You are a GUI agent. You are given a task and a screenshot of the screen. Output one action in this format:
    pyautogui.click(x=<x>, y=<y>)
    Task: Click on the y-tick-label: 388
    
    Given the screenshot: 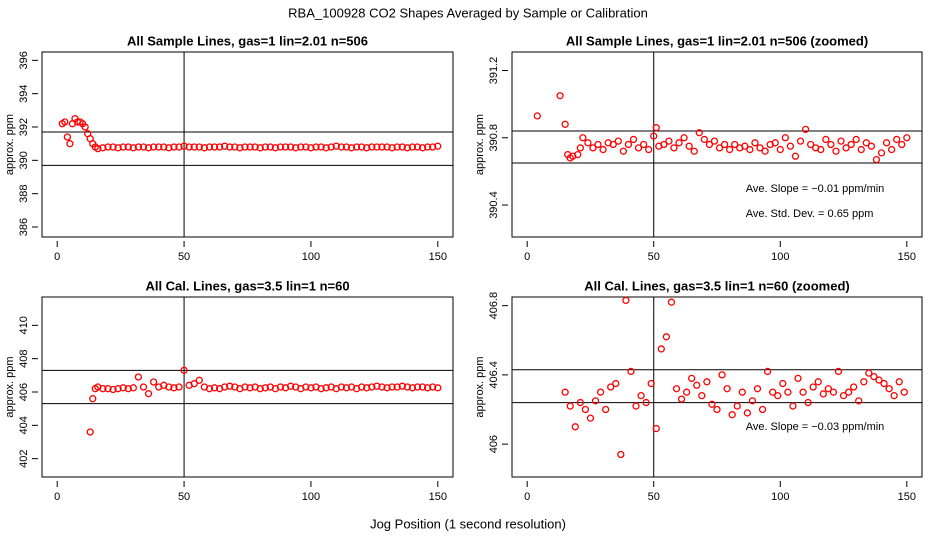 What is the action you would take?
    pyautogui.click(x=24, y=193)
    